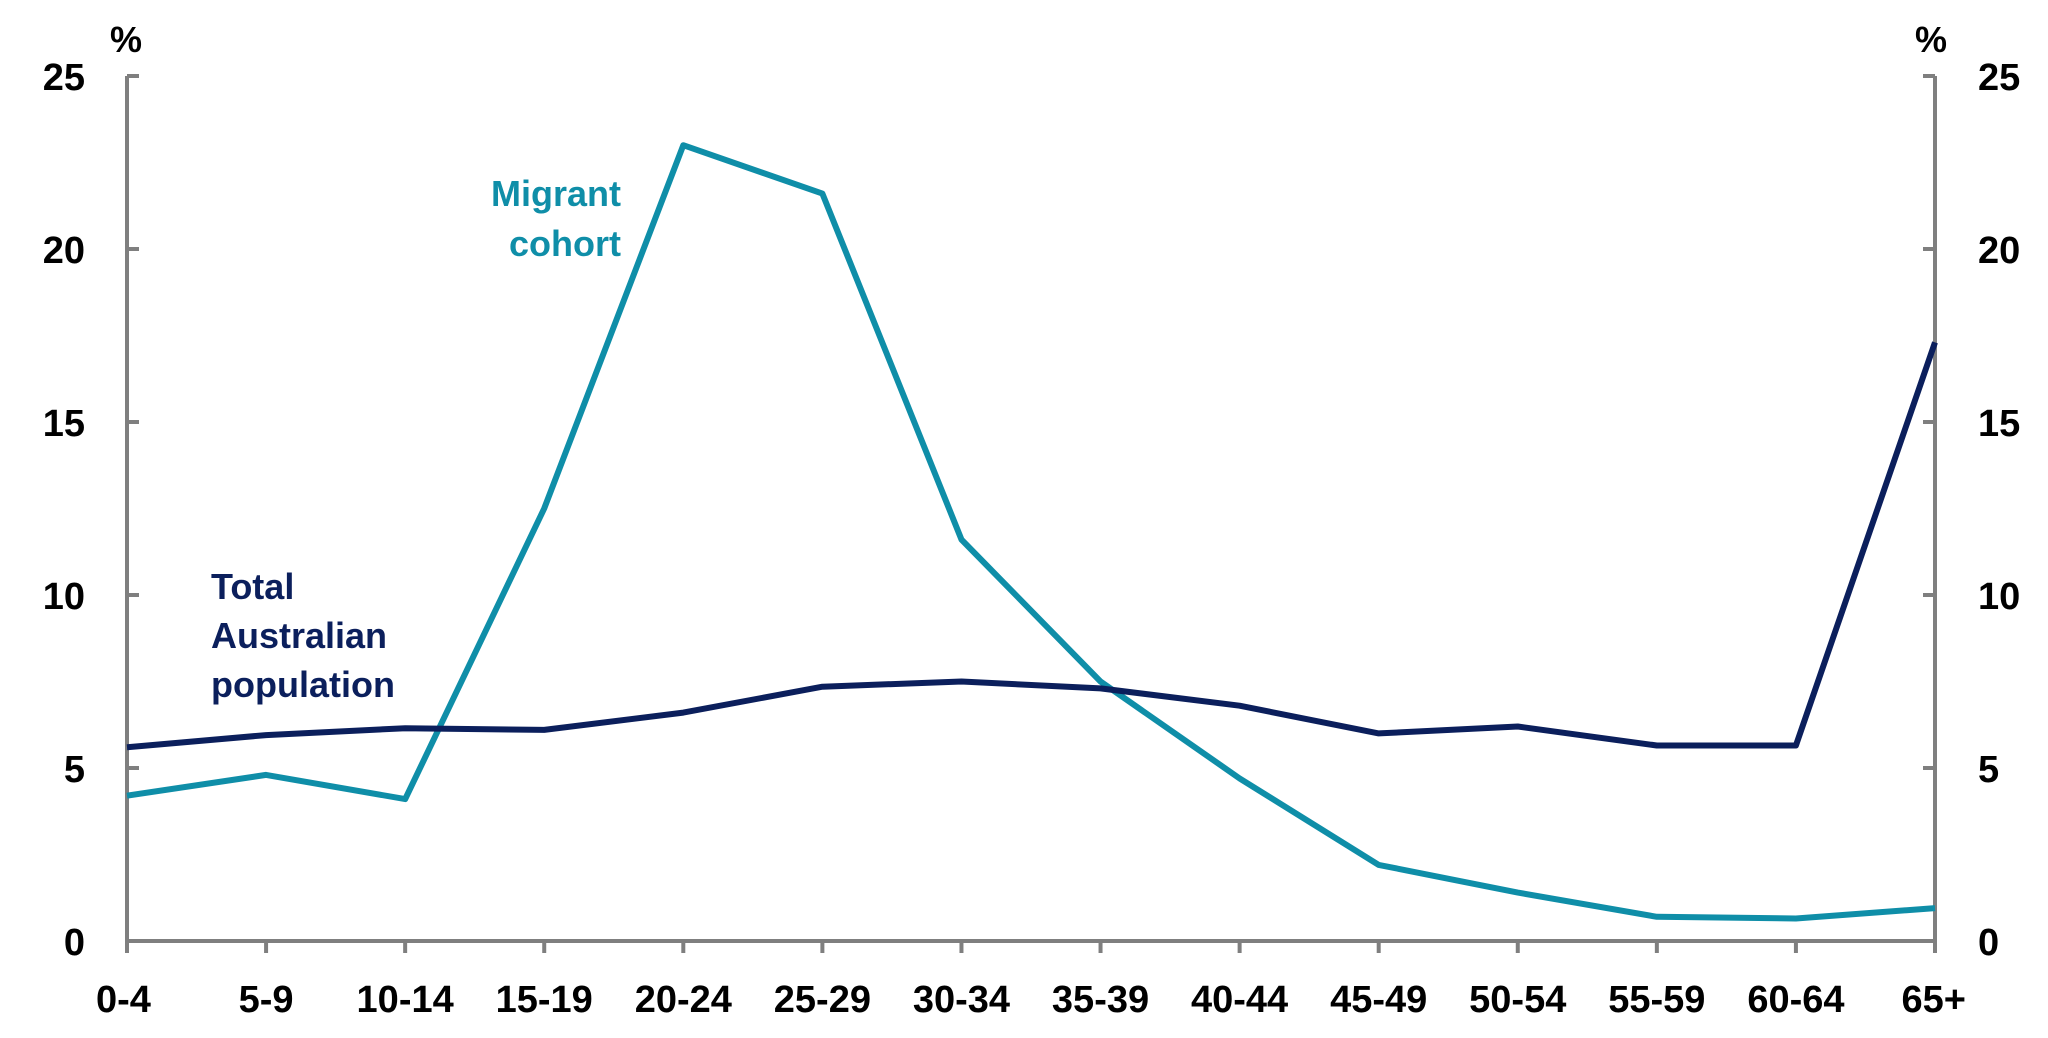 This screenshot has width=2048, height=1038. Describe the element at coordinates (1988, 770) in the screenshot. I see `right-y-tick-label: 5` at that location.